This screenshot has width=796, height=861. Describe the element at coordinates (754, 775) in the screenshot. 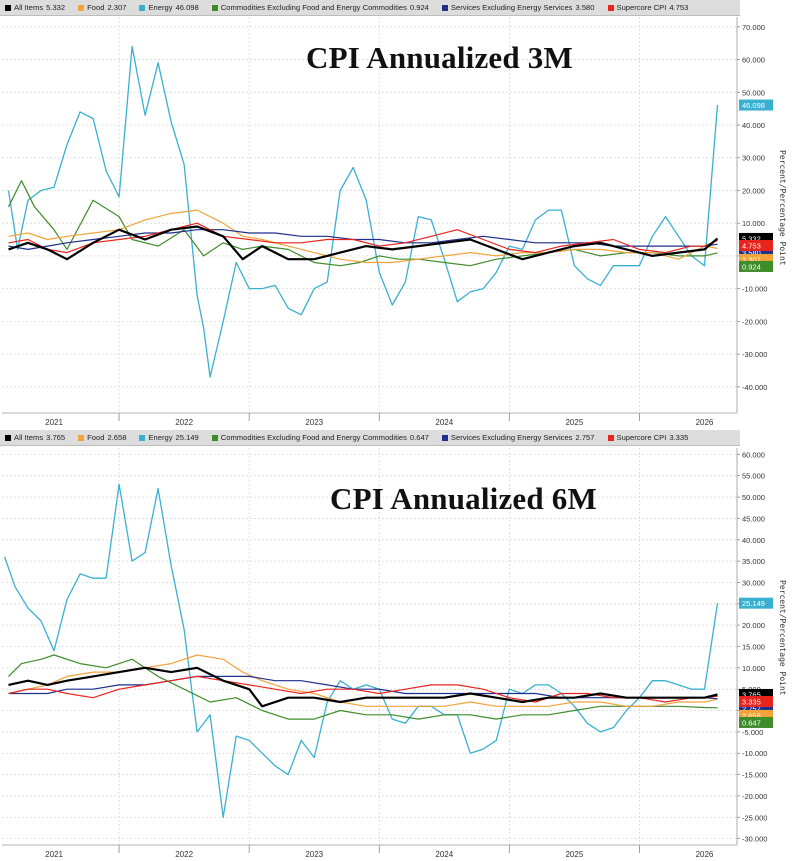

I see `y-tick-label: -15.000` at that location.